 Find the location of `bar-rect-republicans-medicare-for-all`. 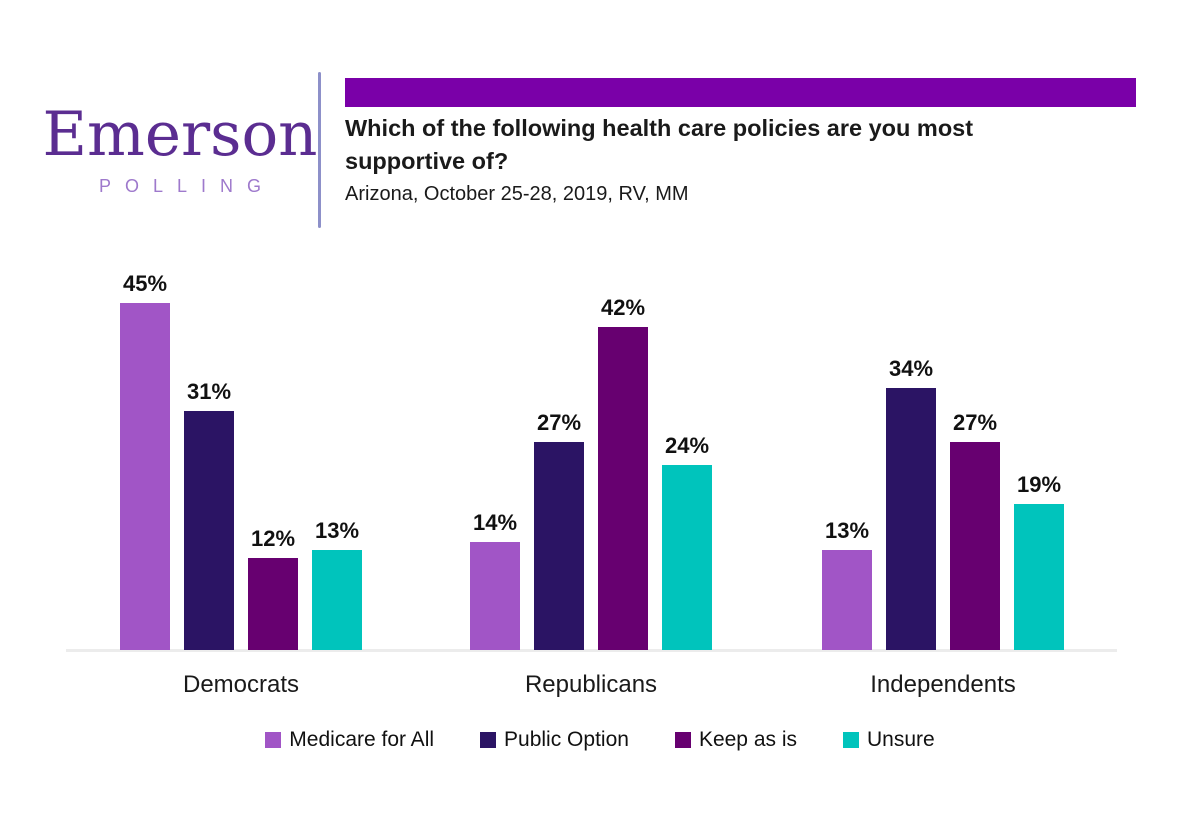

bar-rect-republicans-medicare-for-all is located at coordinates (495, 596).